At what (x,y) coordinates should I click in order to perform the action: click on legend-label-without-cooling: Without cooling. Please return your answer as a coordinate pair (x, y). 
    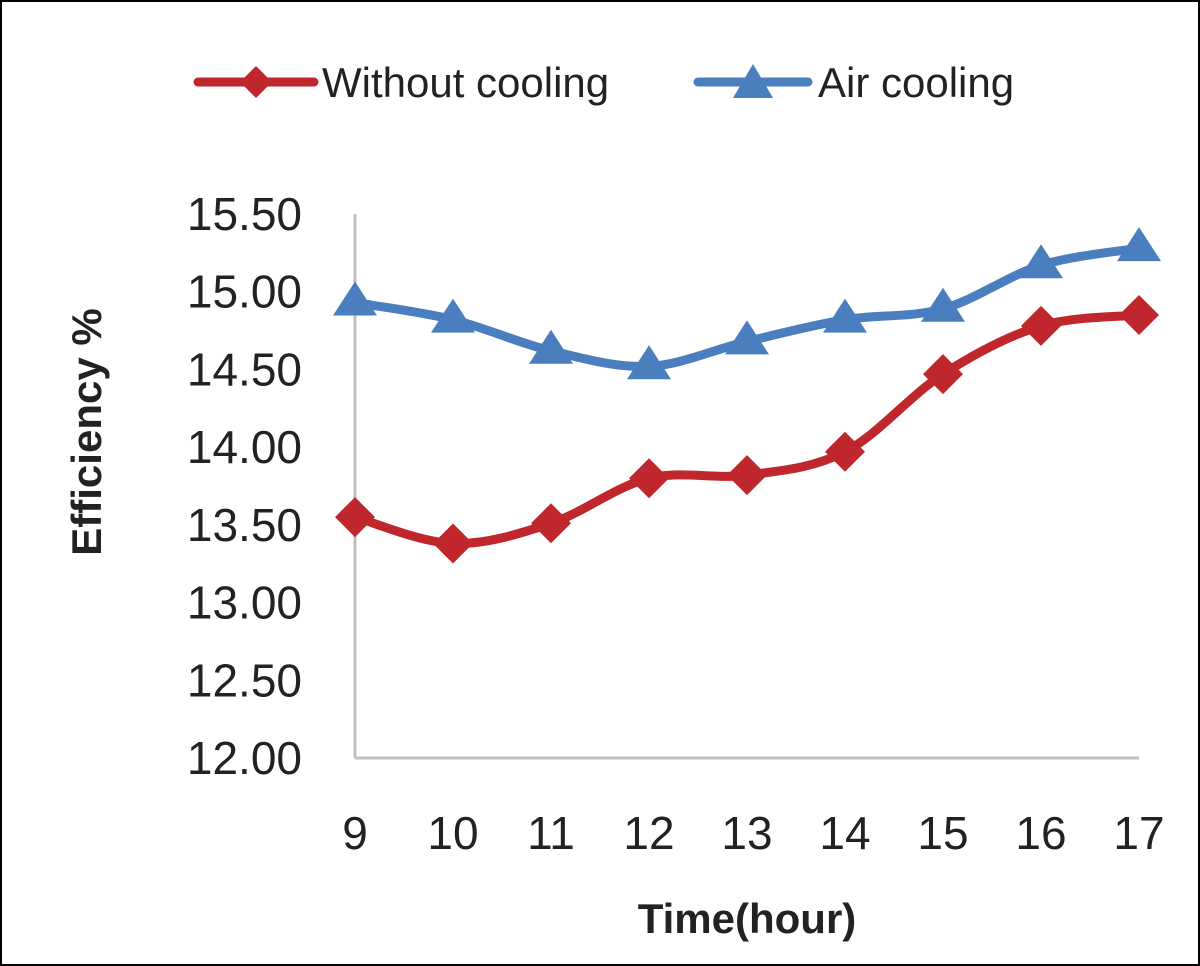
    Looking at the image, I should click on (465, 82).